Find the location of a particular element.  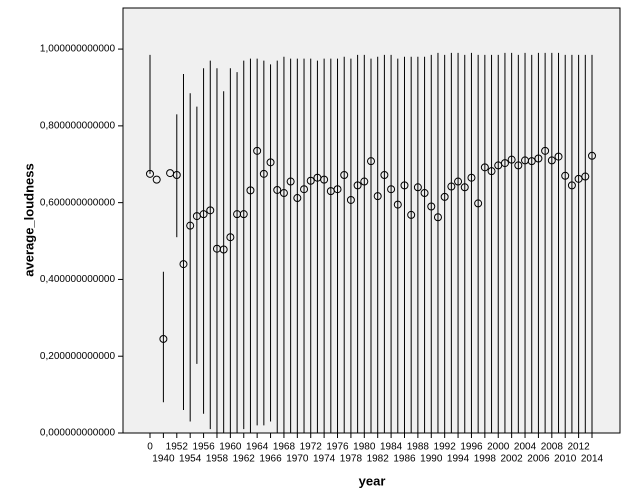

x-tick-label: 2002 is located at coordinates (512, 459).